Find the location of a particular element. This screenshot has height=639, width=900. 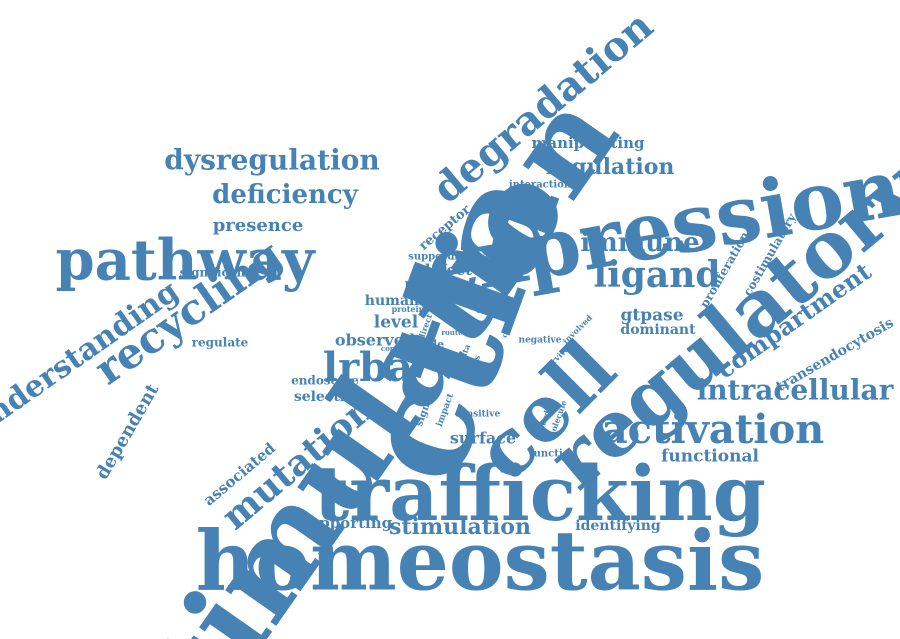

word-supporting: supporting is located at coordinates (346, 523).